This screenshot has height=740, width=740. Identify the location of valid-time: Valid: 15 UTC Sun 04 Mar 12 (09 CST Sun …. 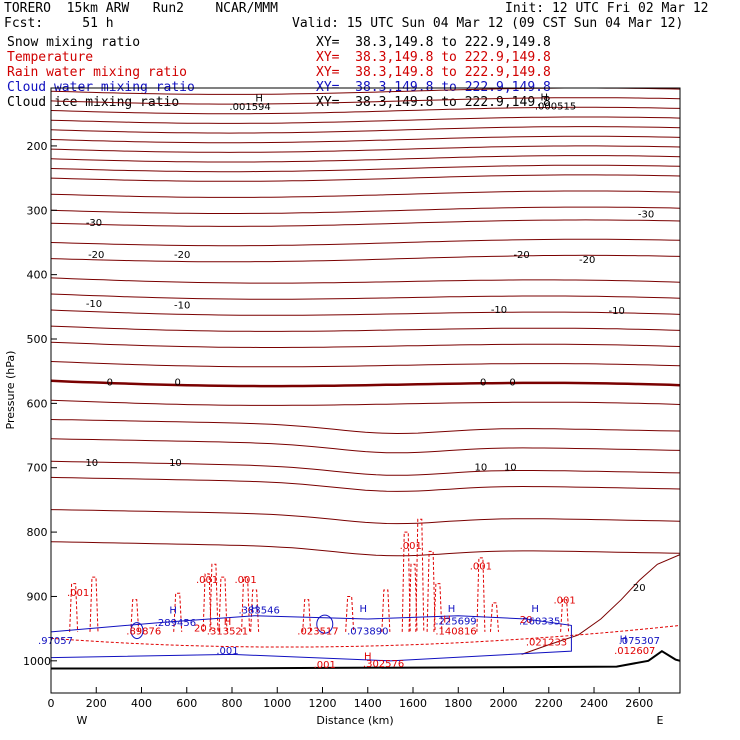
(488, 23).